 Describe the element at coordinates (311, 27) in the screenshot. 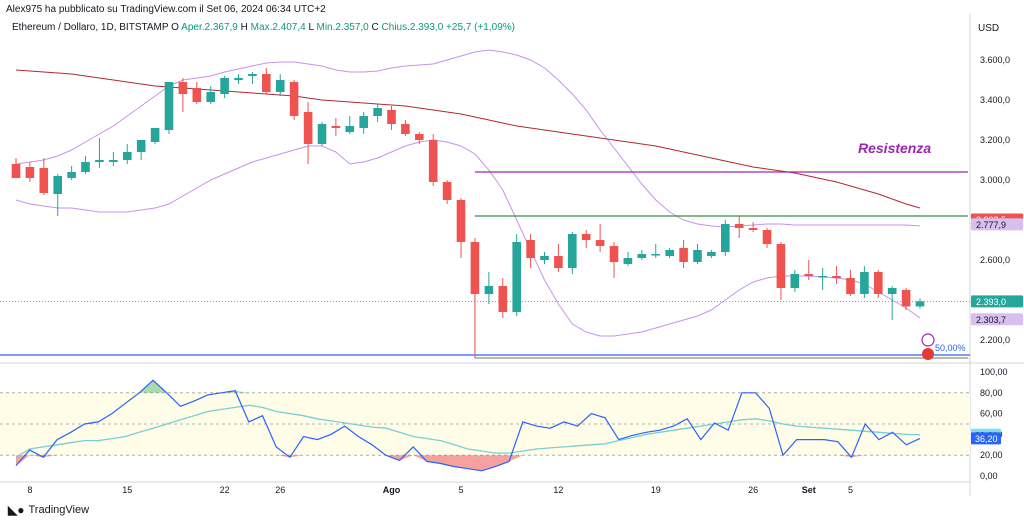

I see `low-label: L` at that location.